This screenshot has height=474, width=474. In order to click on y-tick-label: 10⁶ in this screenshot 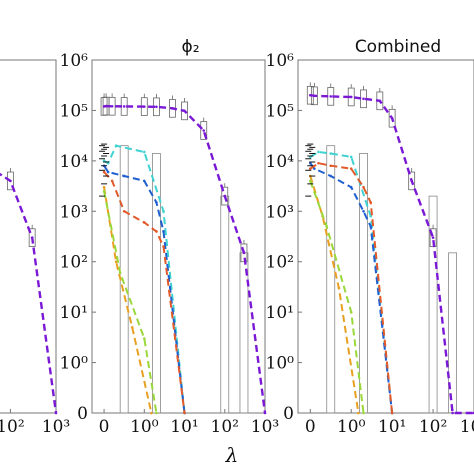, I will do `click(280, 61)`.